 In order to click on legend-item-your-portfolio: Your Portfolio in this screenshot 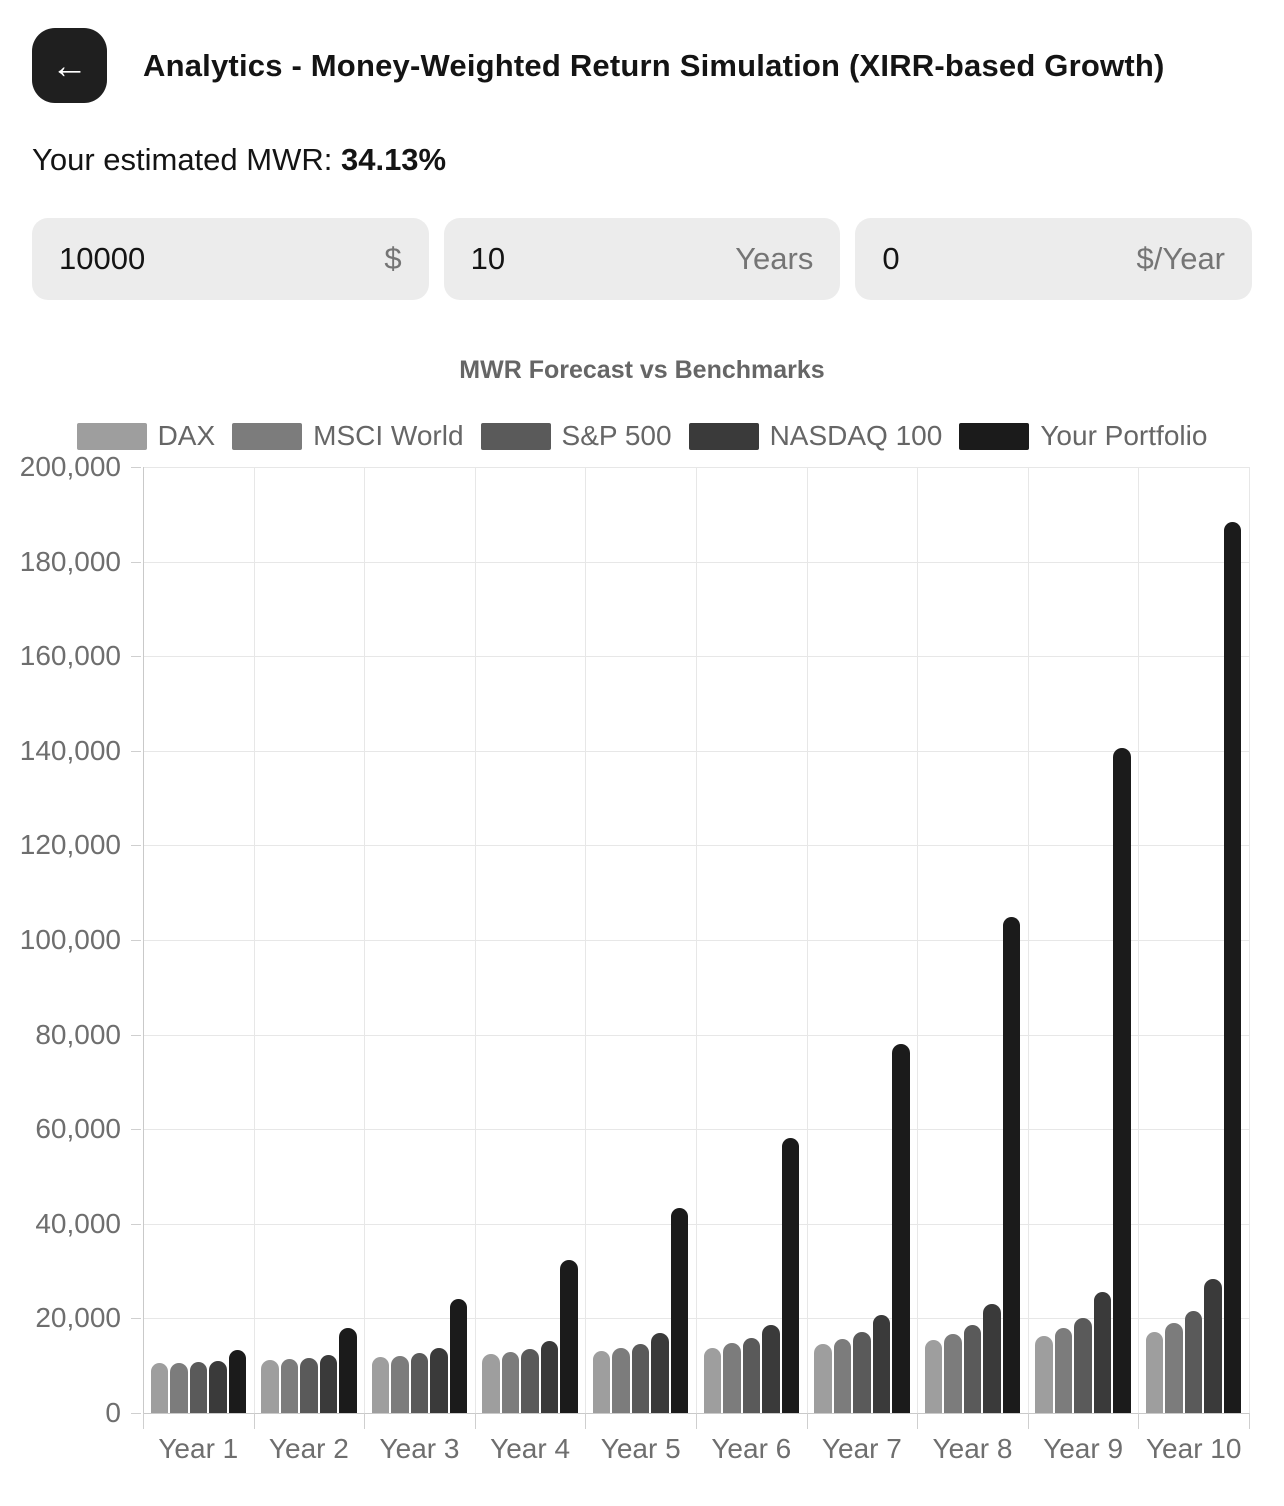, I will do `click(1083, 436)`.